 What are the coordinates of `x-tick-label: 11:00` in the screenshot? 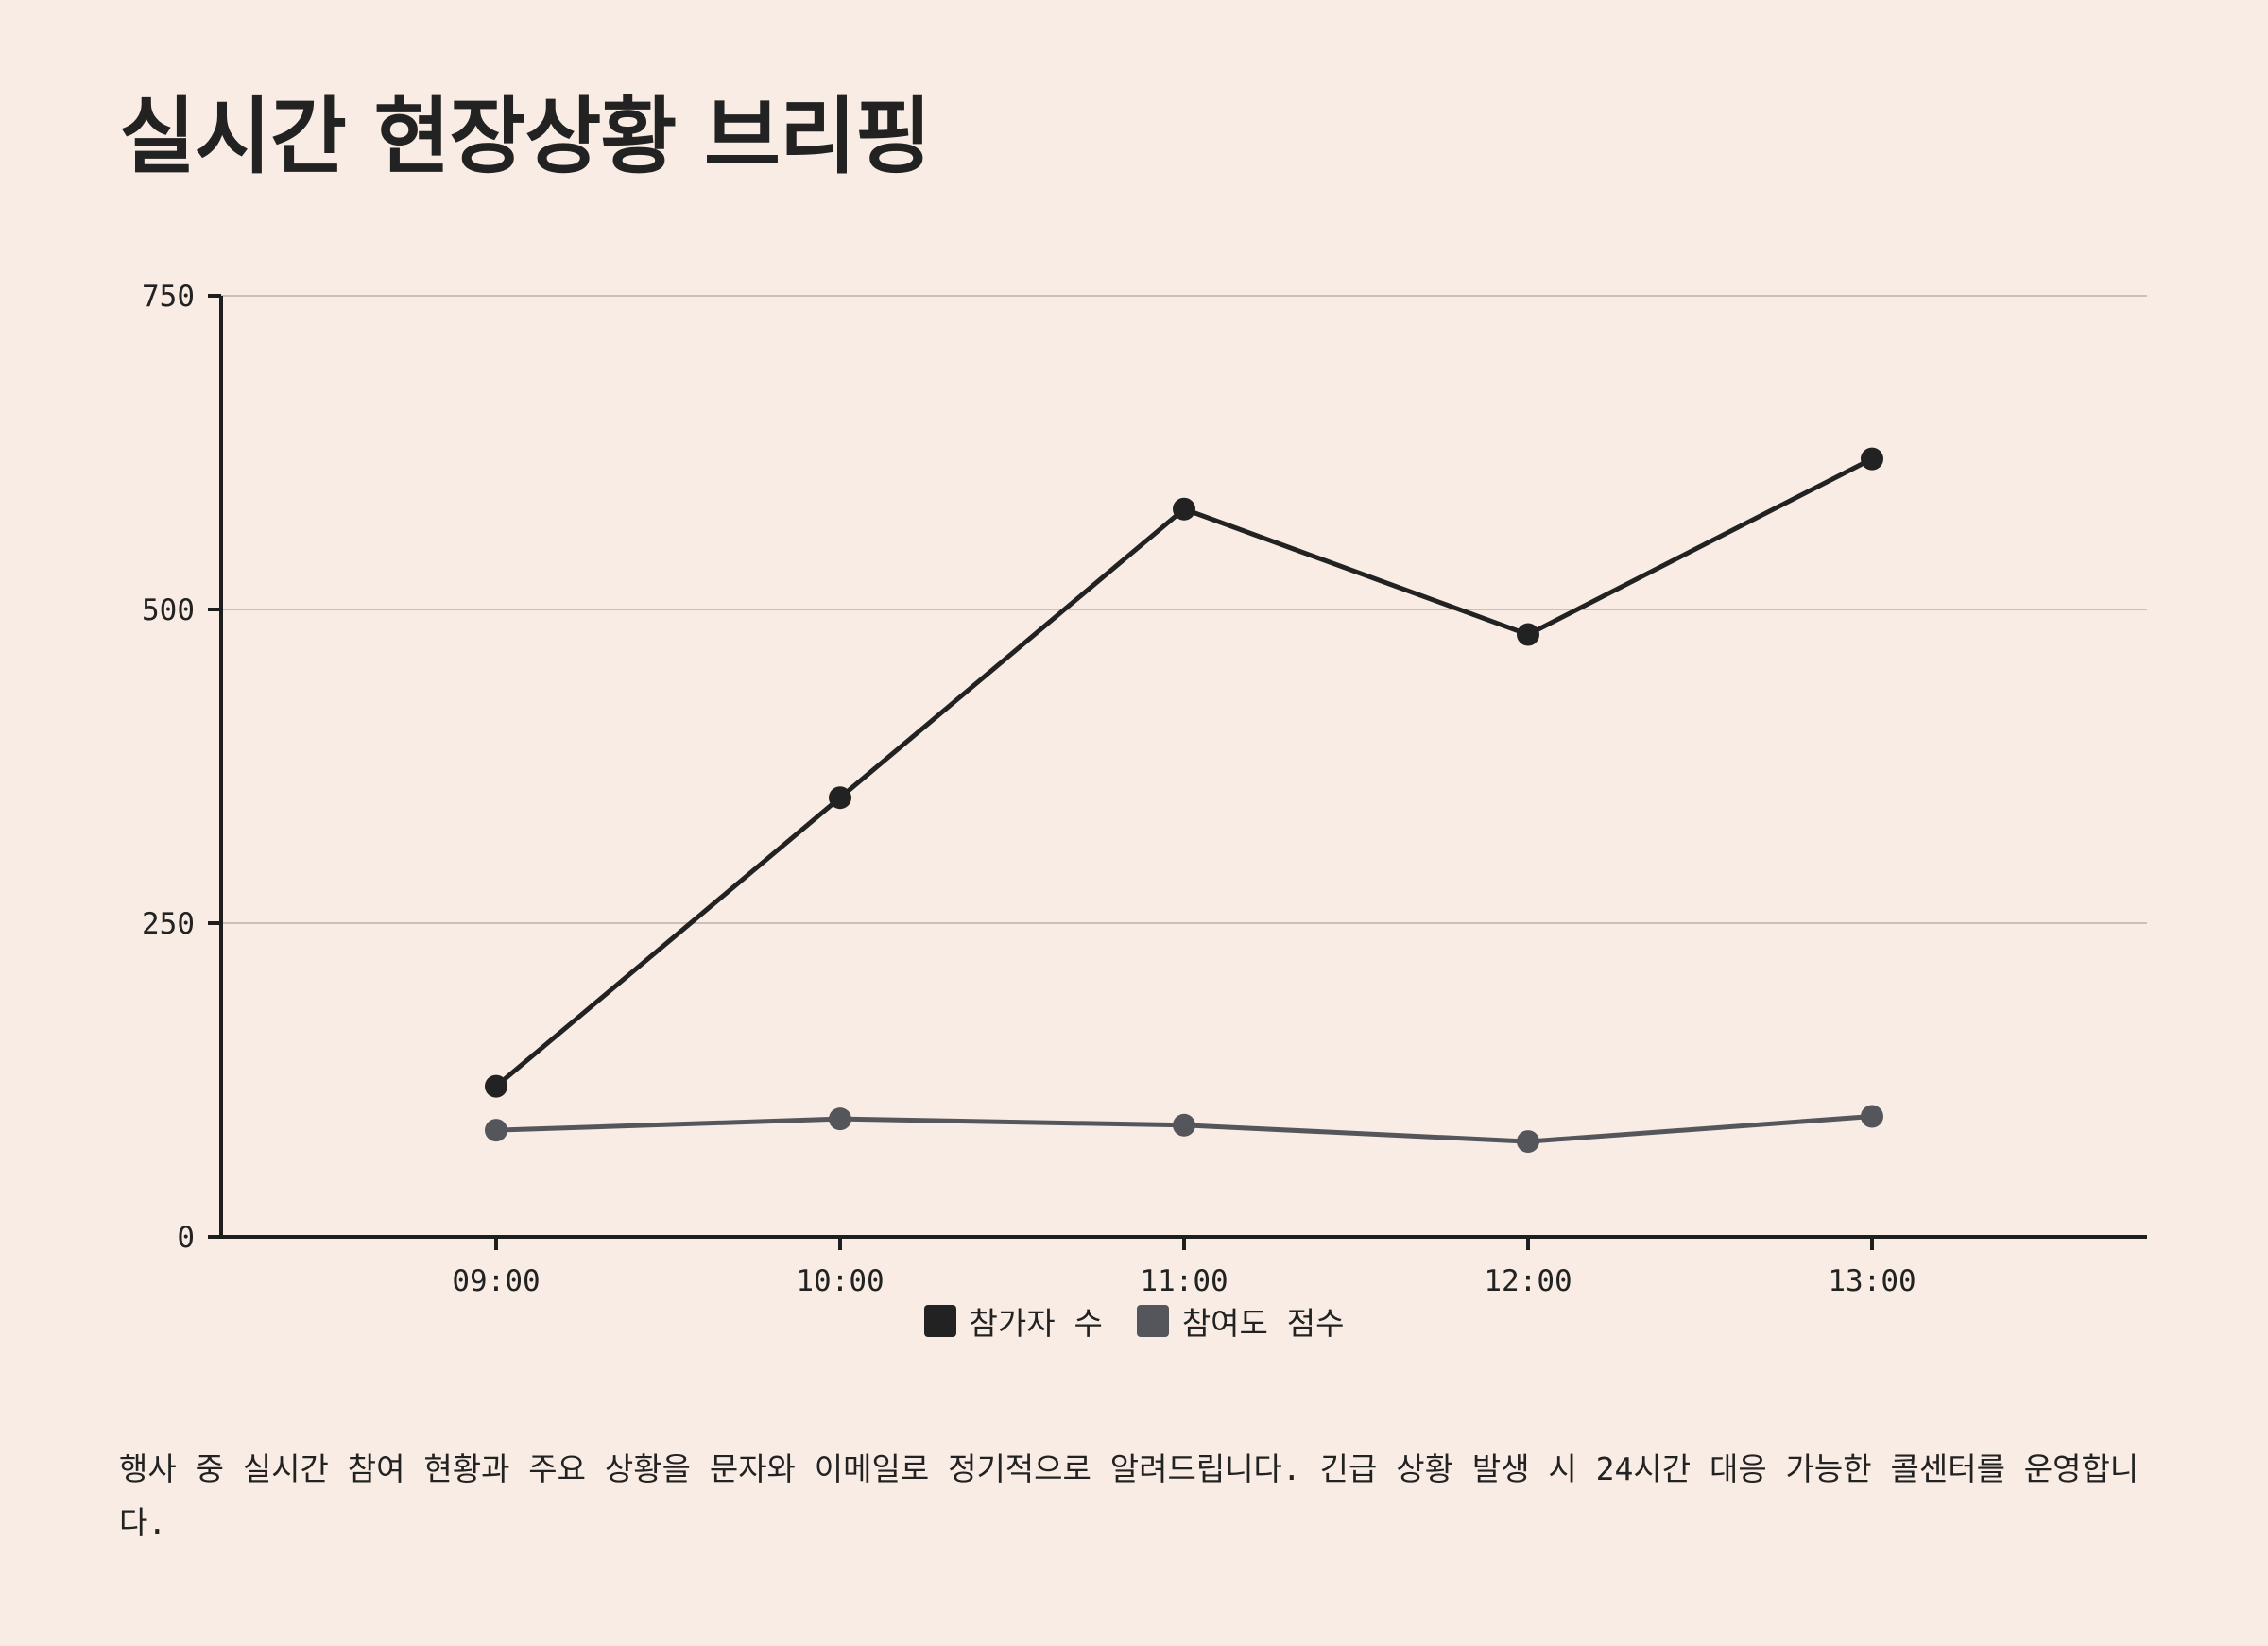 It's located at (1184, 1281).